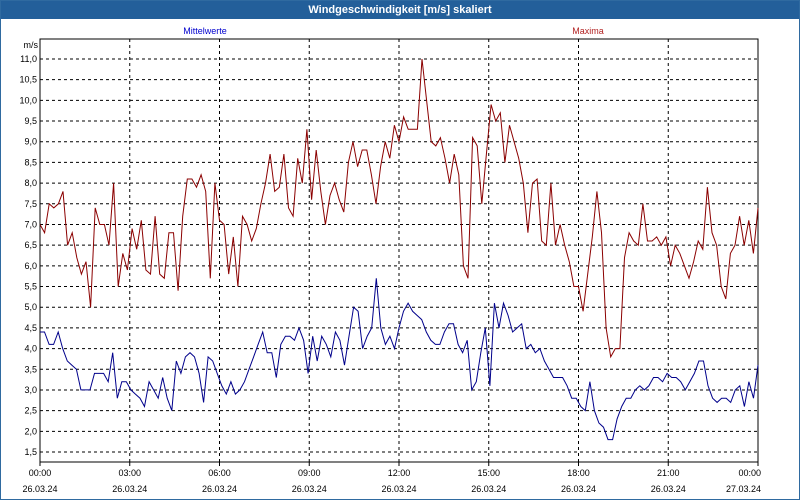 Image resolution: width=800 pixels, height=500 pixels. I want to click on y-tick-label: 9,0, so click(30, 142).